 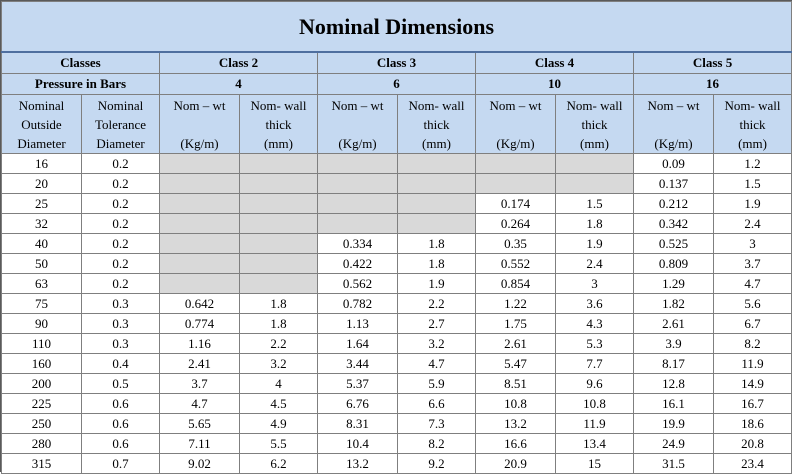 I want to click on cell-nom-wall: 3.2, so click(x=436, y=343).